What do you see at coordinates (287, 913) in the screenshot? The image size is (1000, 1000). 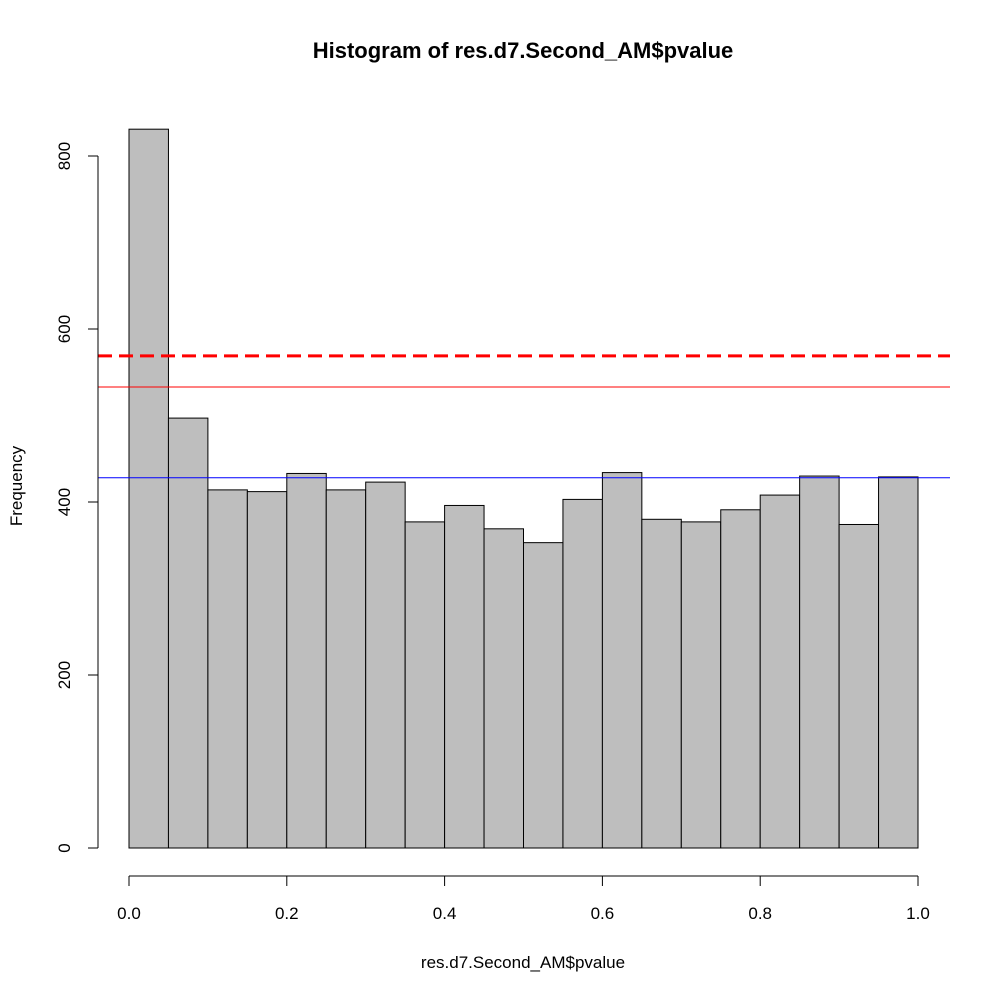 I see `x-tick-label: 0.2` at bounding box center [287, 913].